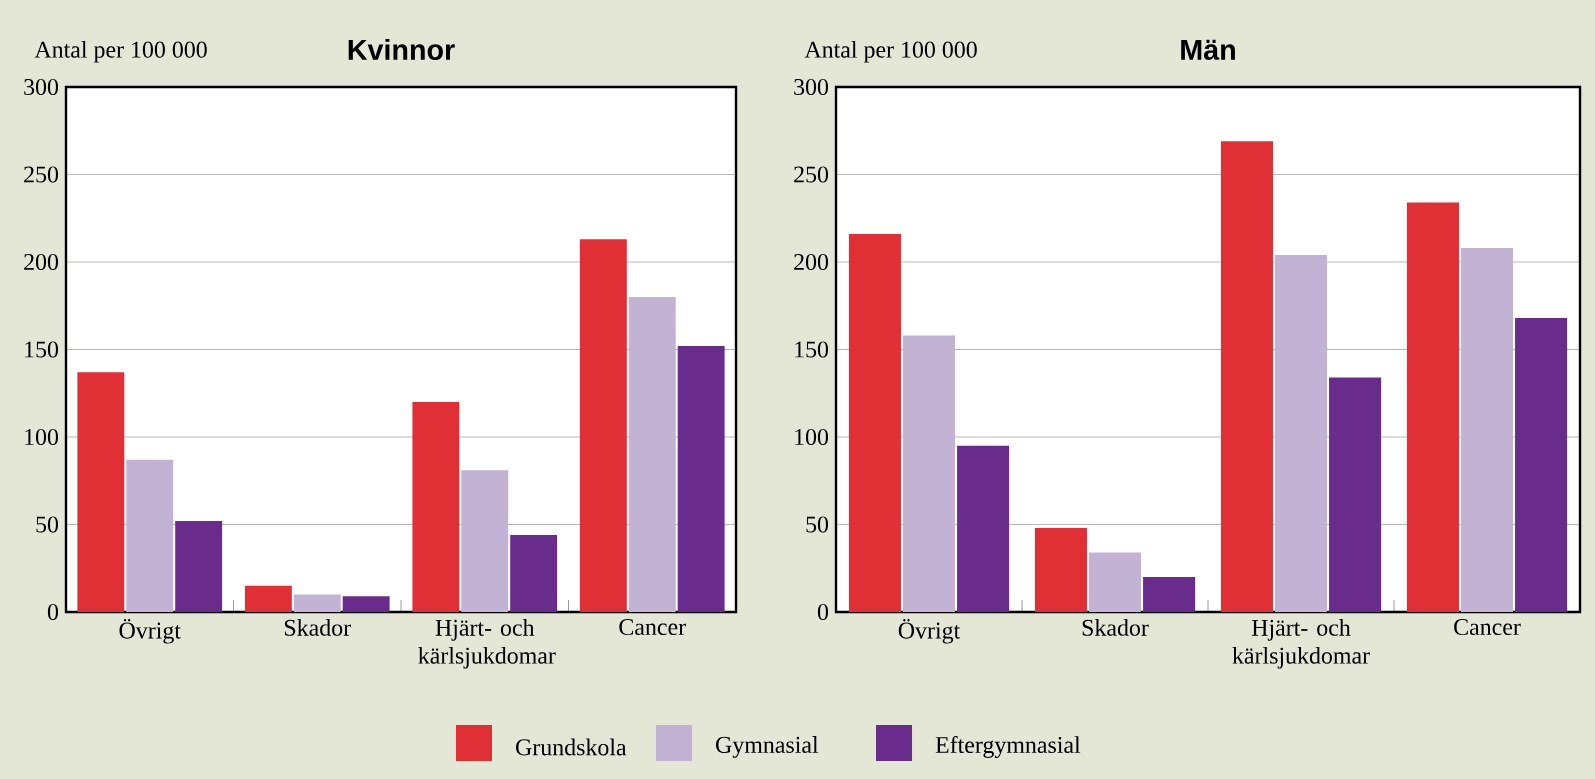 The width and height of the screenshot is (1595, 779). What do you see at coordinates (401, 49) in the screenshot?
I see `chart-title: Kvinnor` at bounding box center [401, 49].